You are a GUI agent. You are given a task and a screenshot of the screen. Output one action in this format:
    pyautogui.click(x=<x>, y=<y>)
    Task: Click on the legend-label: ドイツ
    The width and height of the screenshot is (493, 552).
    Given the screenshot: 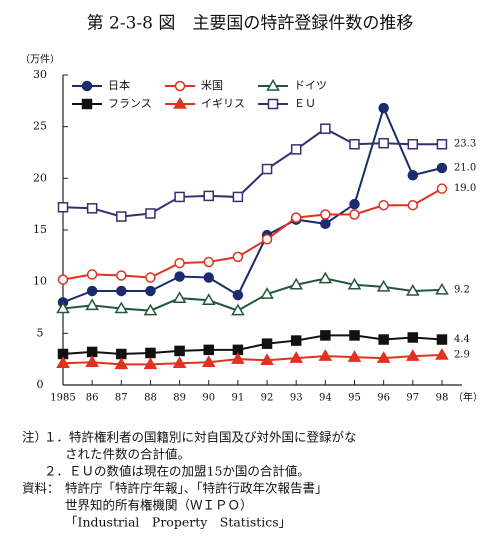 What is the action you would take?
    pyautogui.click(x=310, y=85)
    